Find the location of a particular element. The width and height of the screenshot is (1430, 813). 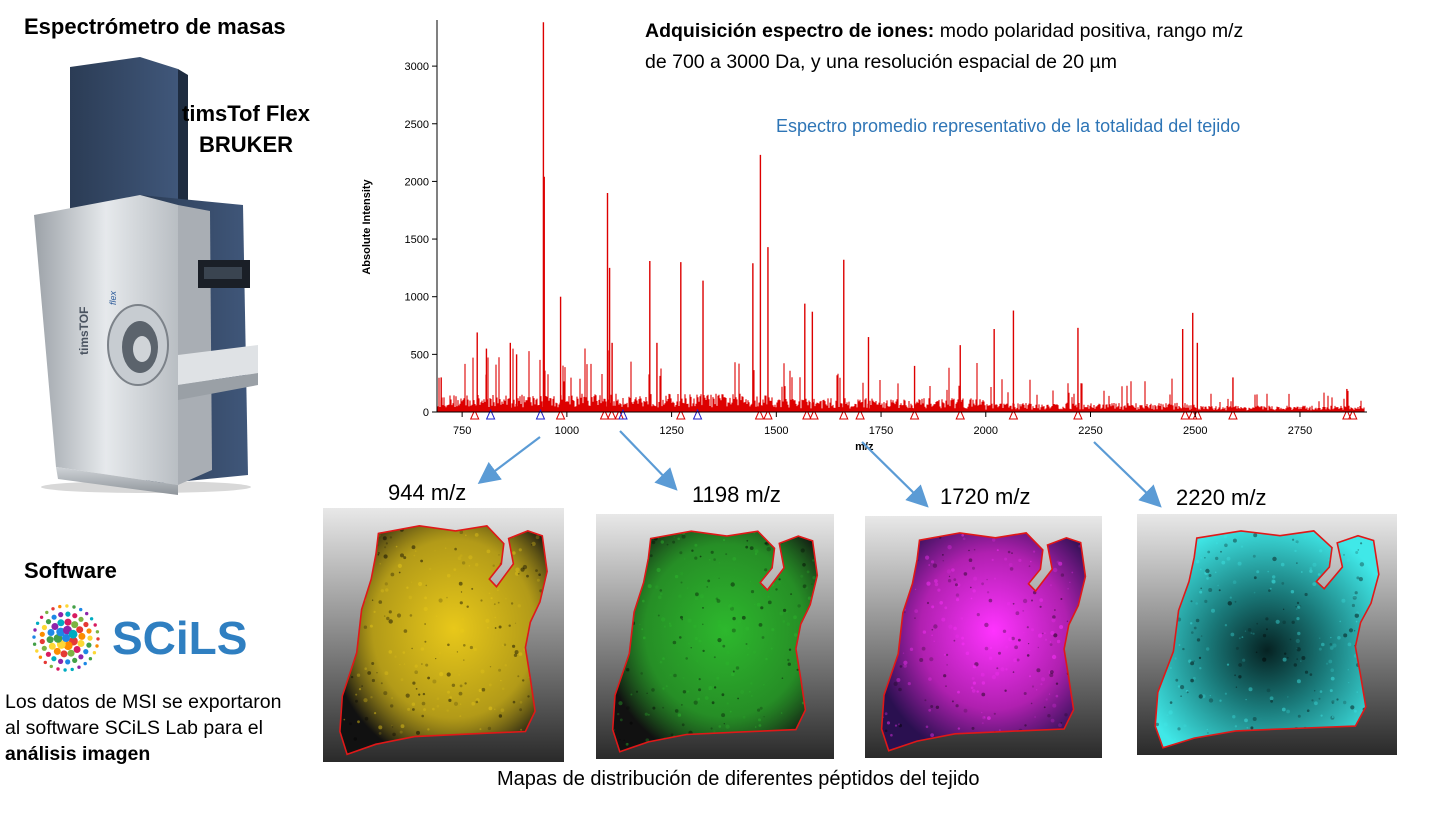

acquisition-rest: modo polaridad positiva, rango m/z is located at coordinates (1089, 31).